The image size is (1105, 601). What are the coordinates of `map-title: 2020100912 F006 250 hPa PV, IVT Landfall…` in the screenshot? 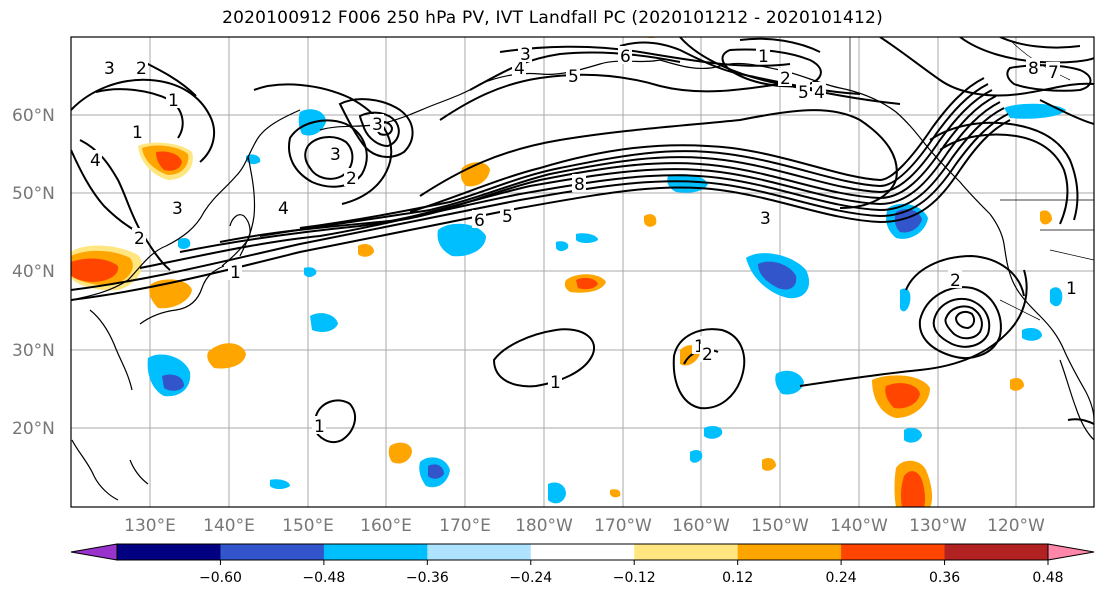 It's located at (552, 18).